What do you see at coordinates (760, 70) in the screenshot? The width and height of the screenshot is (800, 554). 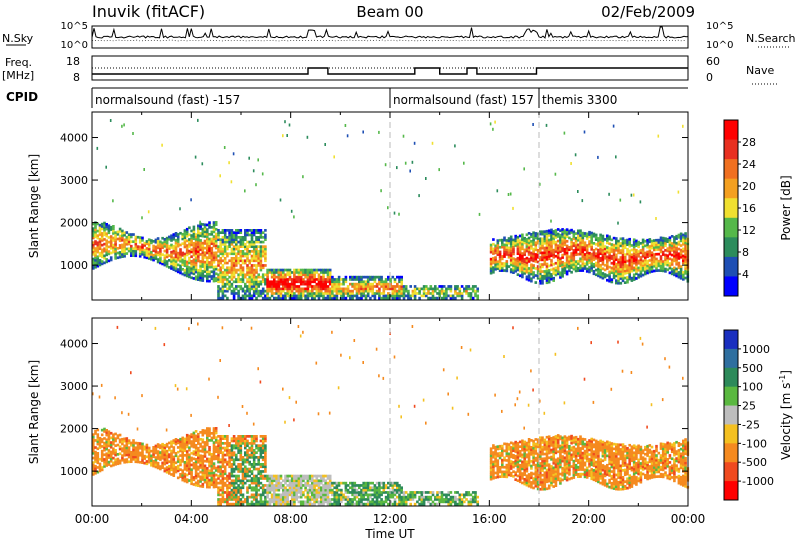 I see `nave-label: Nave` at bounding box center [760, 70].